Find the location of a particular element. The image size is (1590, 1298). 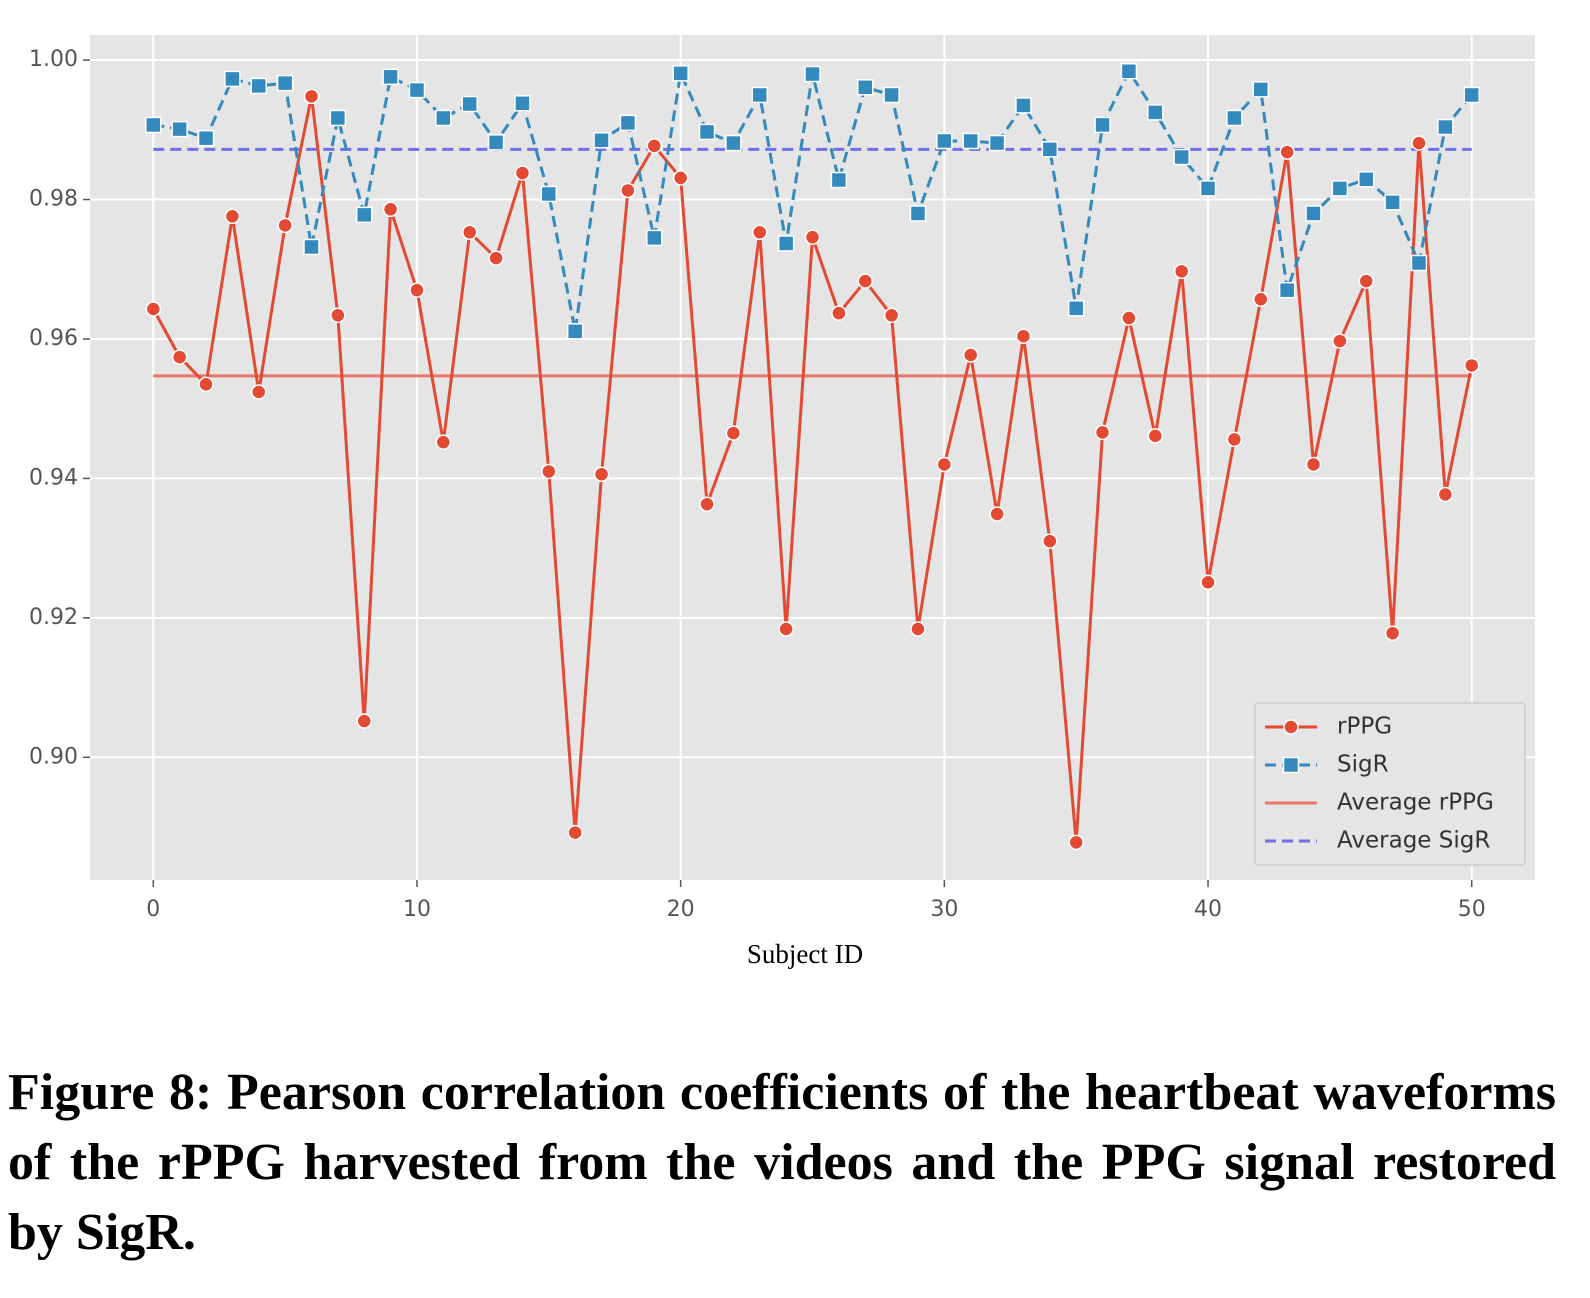

legend: rPPG SigR Average rPPG Average SigR is located at coordinates (1390, 784).